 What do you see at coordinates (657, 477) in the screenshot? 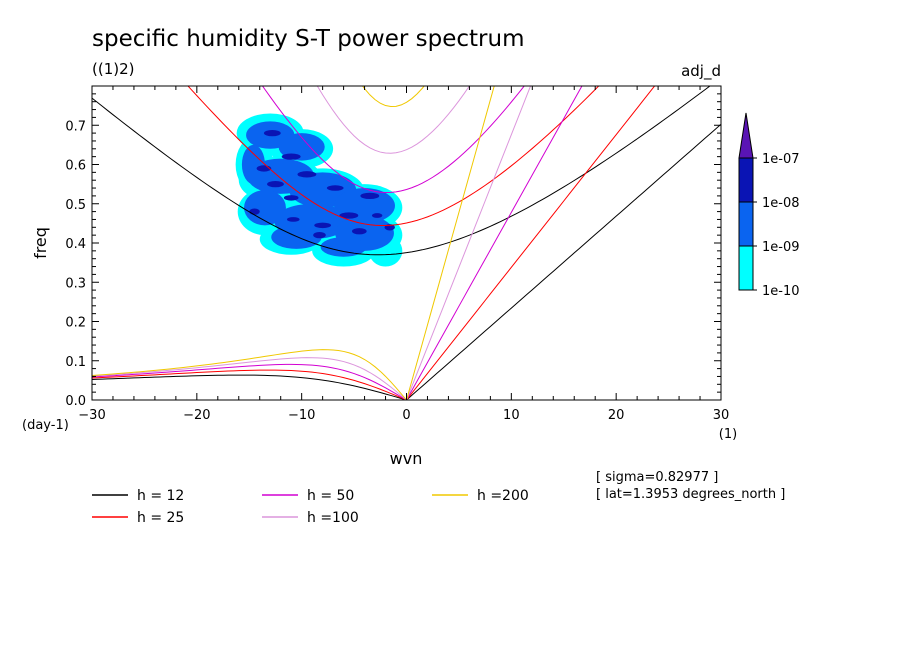
I see `sigma-note: [ sigma=0.82977 ]` at bounding box center [657, 477].